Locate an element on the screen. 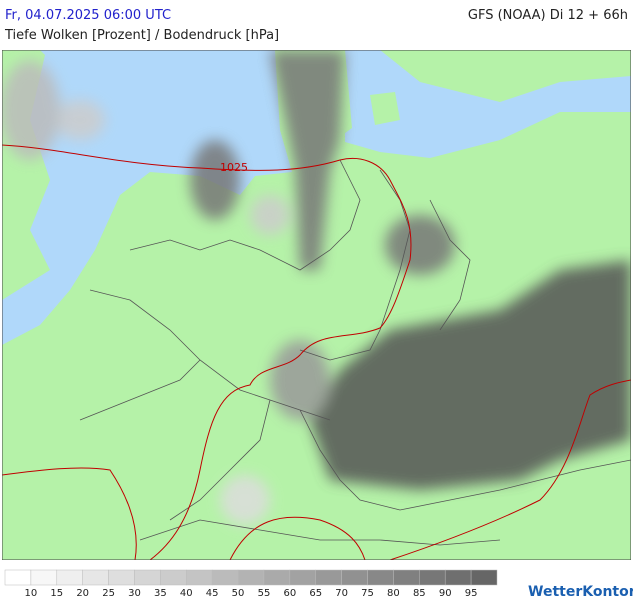  legend-label: 30 is located at coordinates (134, 593).